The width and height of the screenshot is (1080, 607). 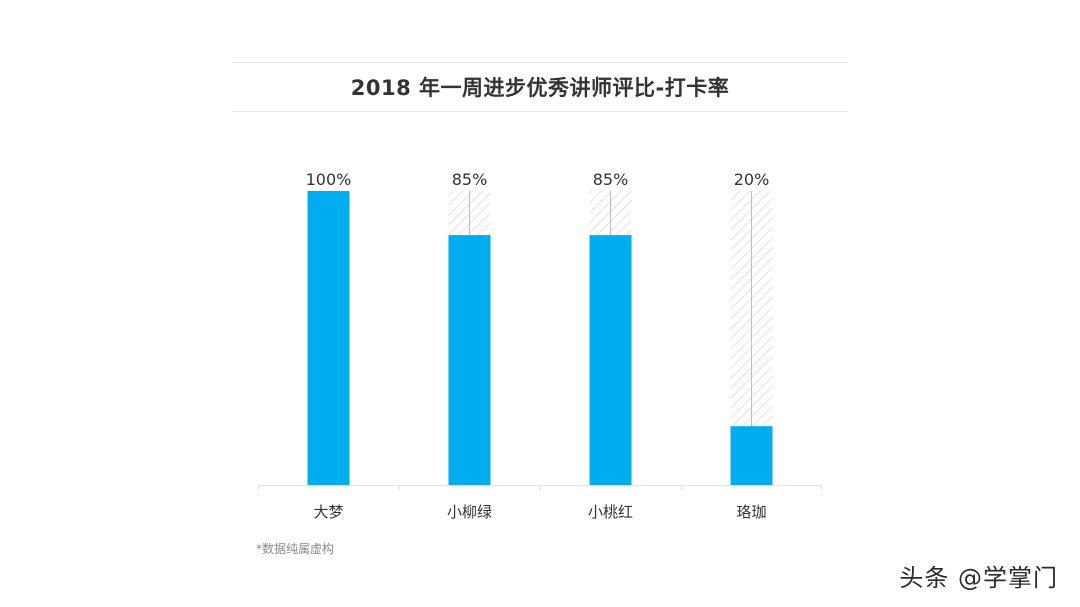 What do you see at coordinates (751, 512) in the screenshot?
I see `x-tick-label: 珞珈` at bounding box center [751, 512].